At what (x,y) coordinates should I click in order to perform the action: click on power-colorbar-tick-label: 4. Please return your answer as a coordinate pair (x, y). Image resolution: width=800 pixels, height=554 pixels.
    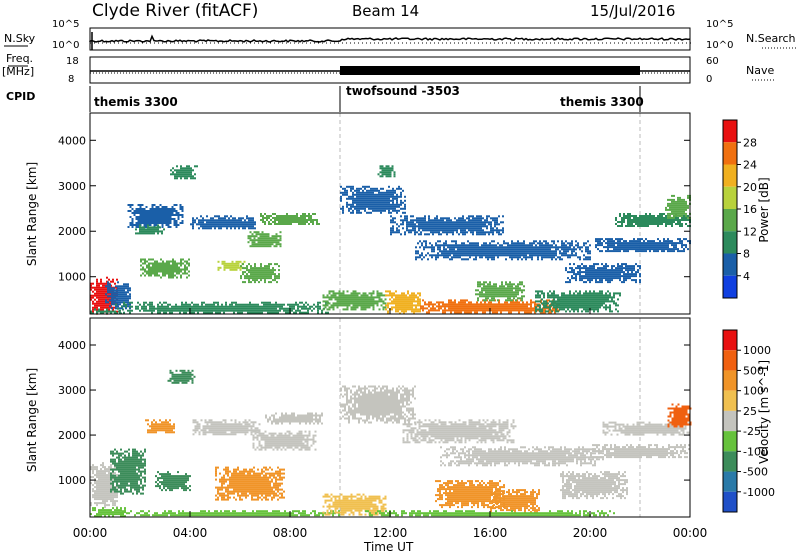
    Looking at the image, I should click on (746, 276).